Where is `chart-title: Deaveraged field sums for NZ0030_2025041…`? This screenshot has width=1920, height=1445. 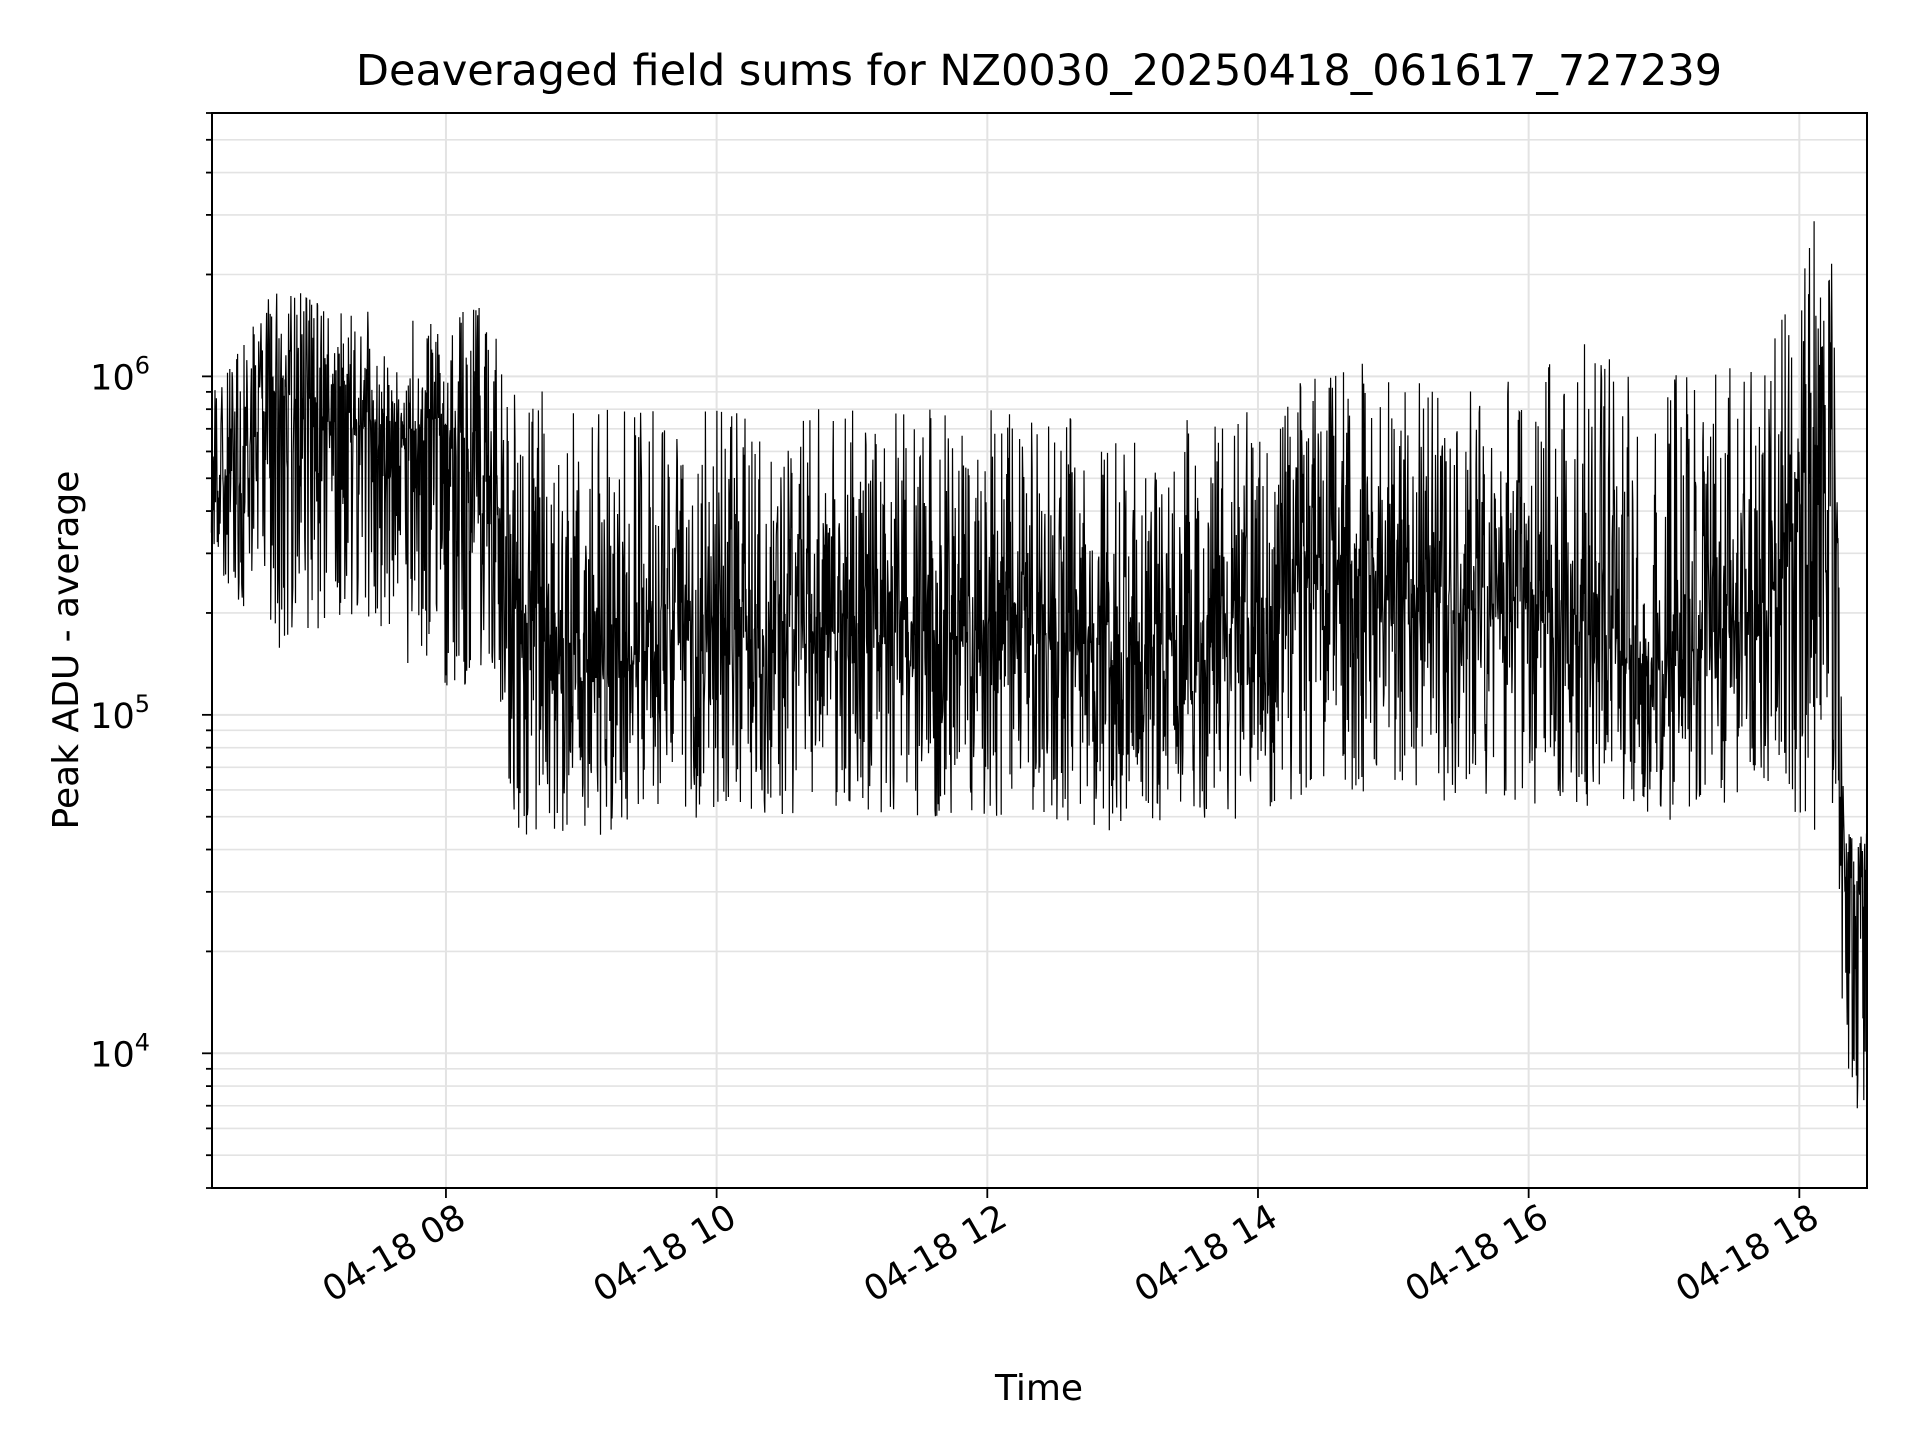 chart-title: Deaveraged field sums for NZ0030_2025041… is located at coordinates (1039, 71).